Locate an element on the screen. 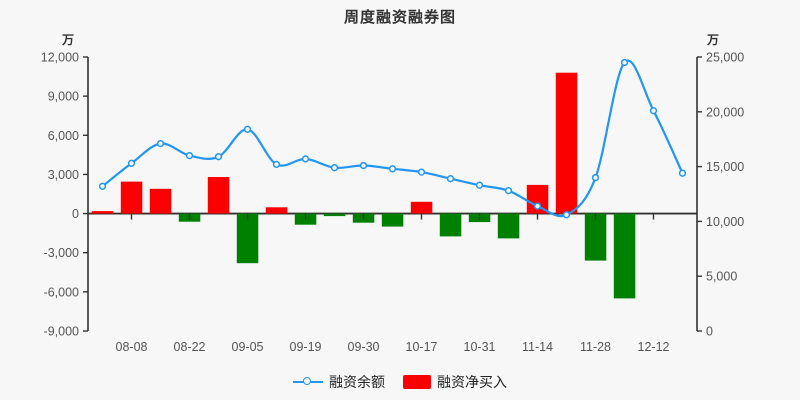 The image size is (800, 400). x-axis-tick-label: 11-14 is located at coordinates (537, 347).